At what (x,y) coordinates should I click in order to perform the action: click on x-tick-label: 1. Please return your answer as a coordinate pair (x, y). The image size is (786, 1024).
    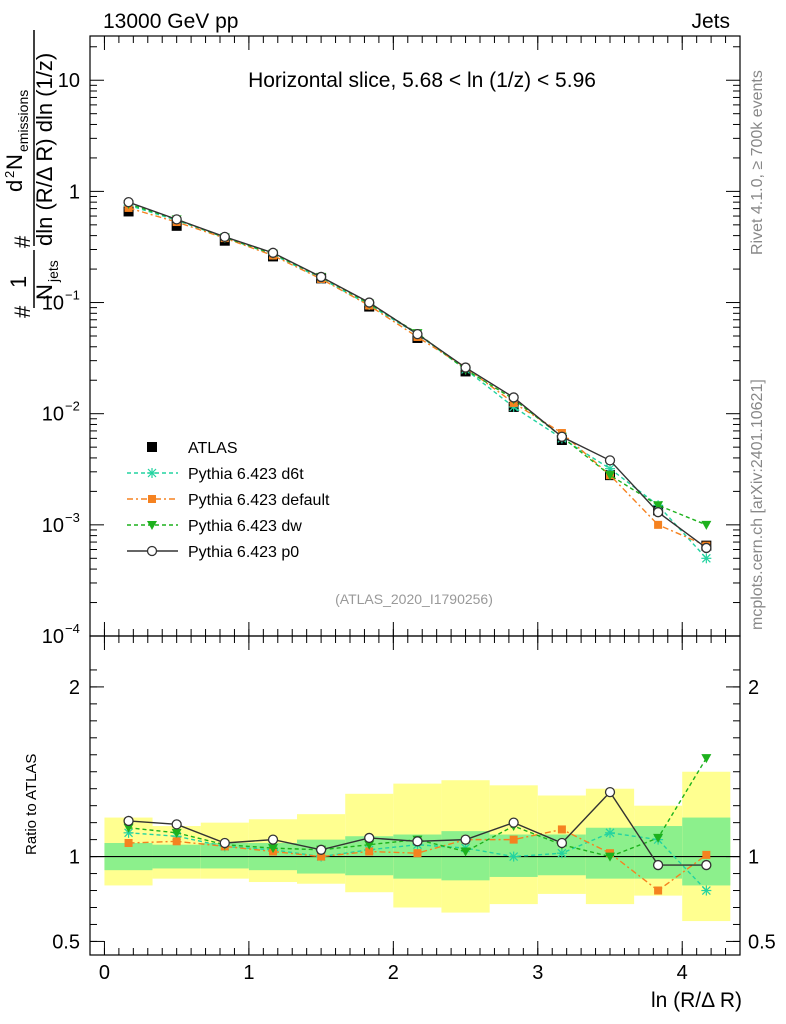
    Looking at the image, I should click on (248, 973).